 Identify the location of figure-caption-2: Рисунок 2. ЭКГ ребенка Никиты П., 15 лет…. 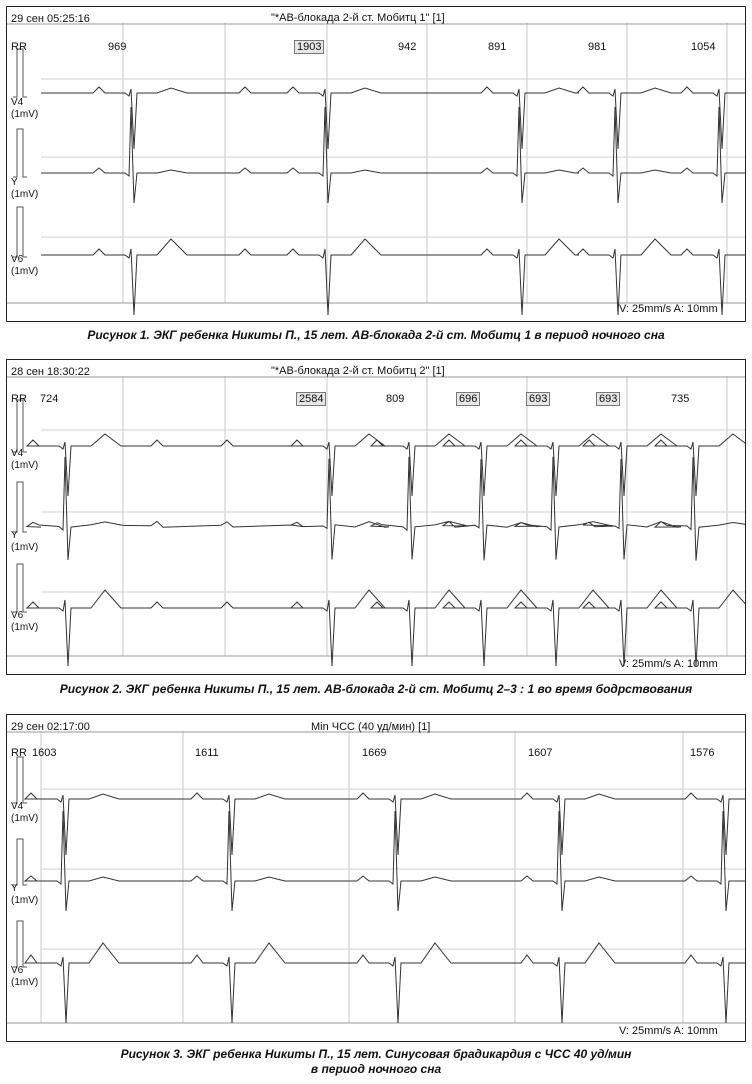
(376, 689).